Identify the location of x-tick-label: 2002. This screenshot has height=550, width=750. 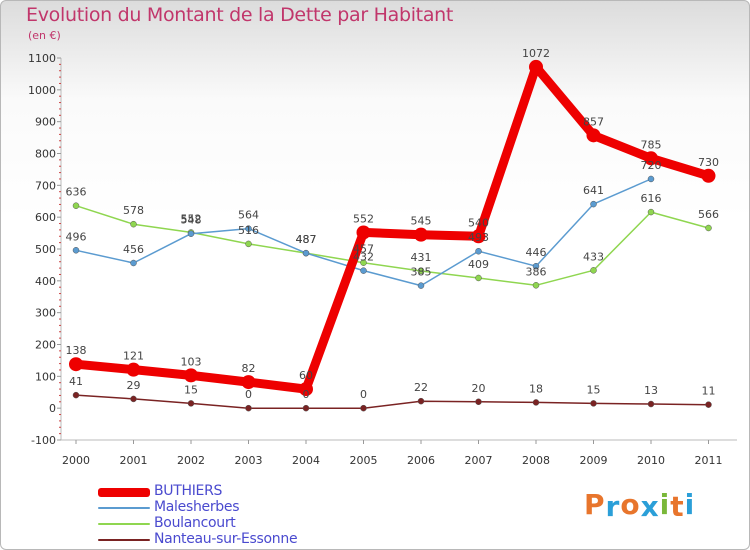
(191, 460).